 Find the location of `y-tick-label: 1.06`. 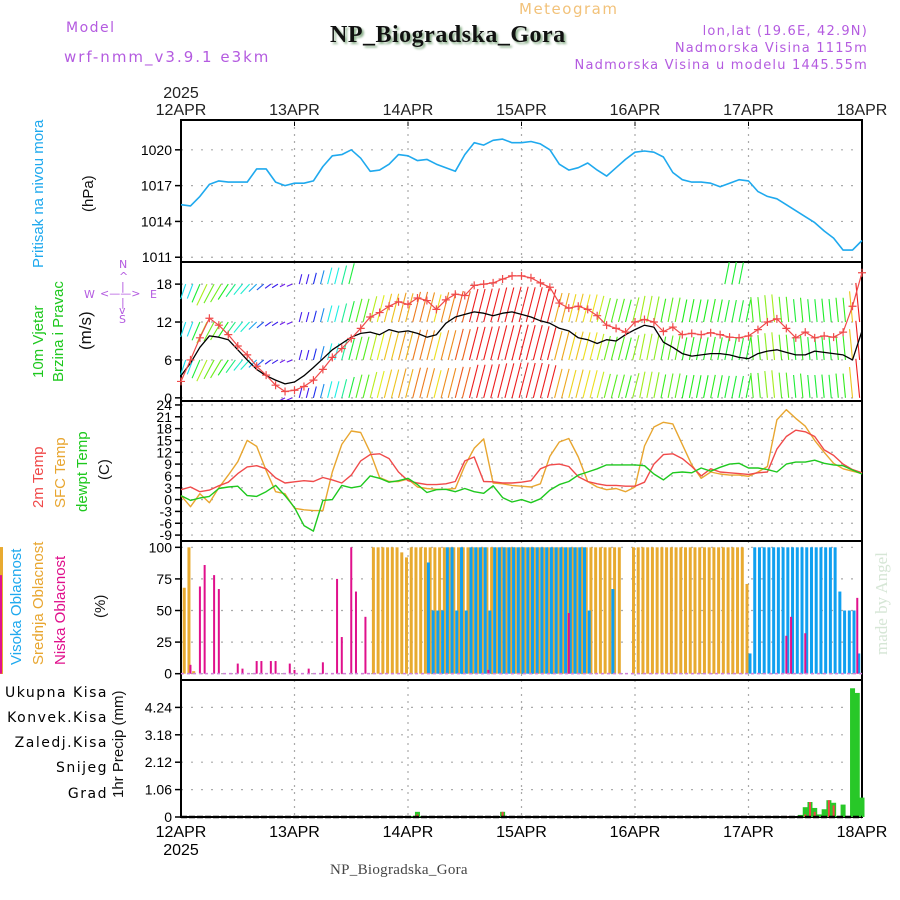

y-tick-label: 1.06 is located at coordinates (158, 790).